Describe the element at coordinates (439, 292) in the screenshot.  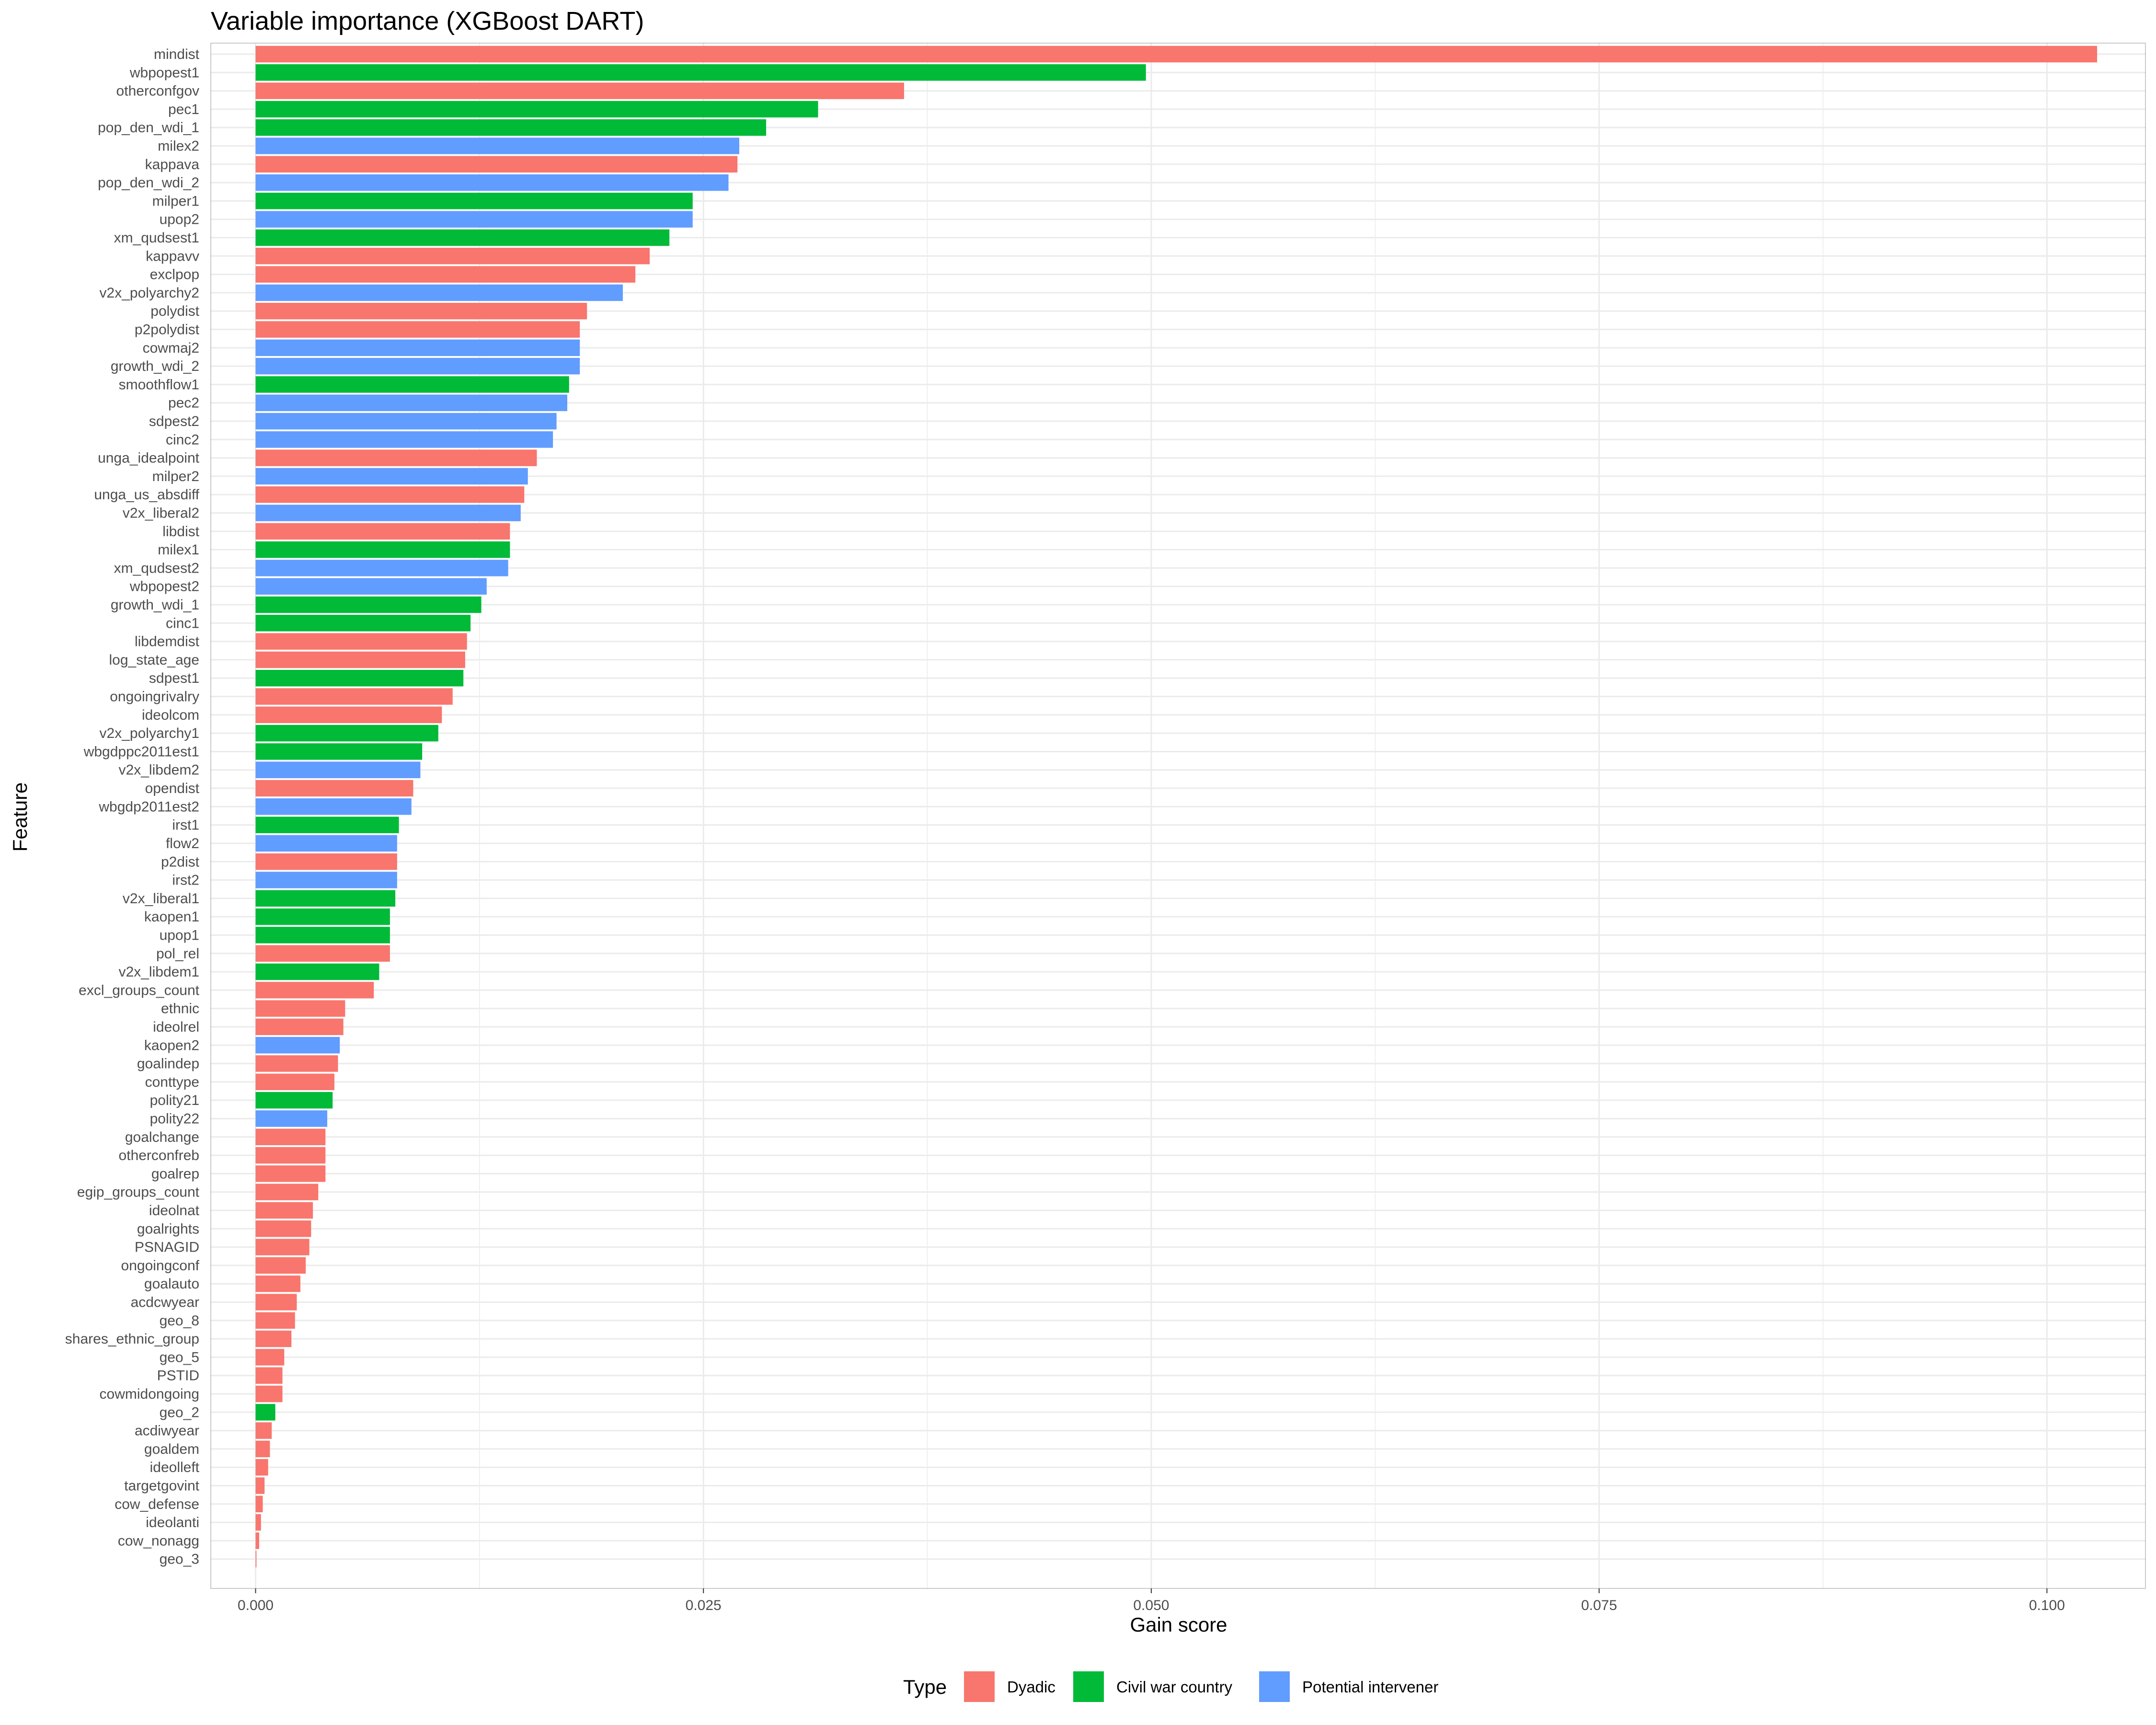
I see `bar-v2x_polyarchy2` at that location.